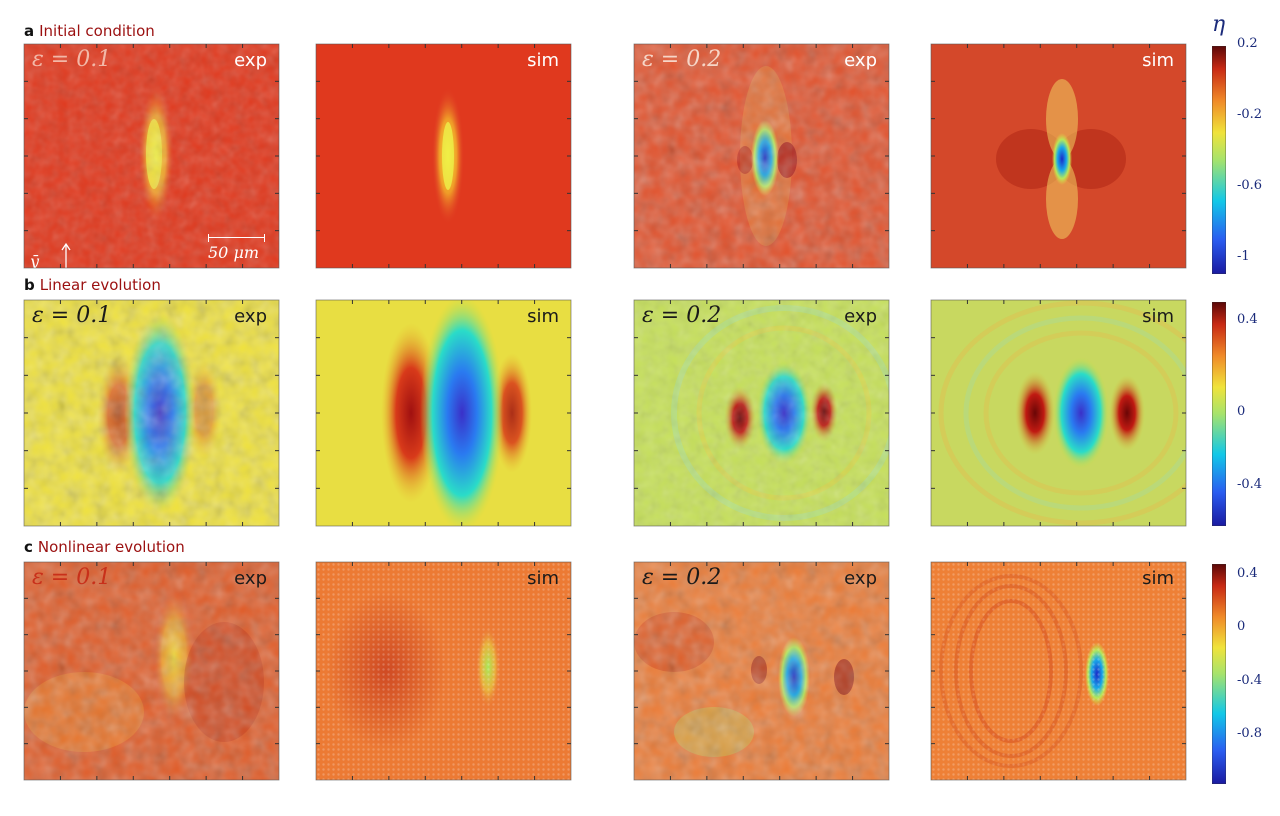 The height and width of the screenshot is (816, 1280). What do you see at coordinates (234, 252) in the screenshot?
I see `scale-bar-label: 50 μm` at bounding box center [234, 252].